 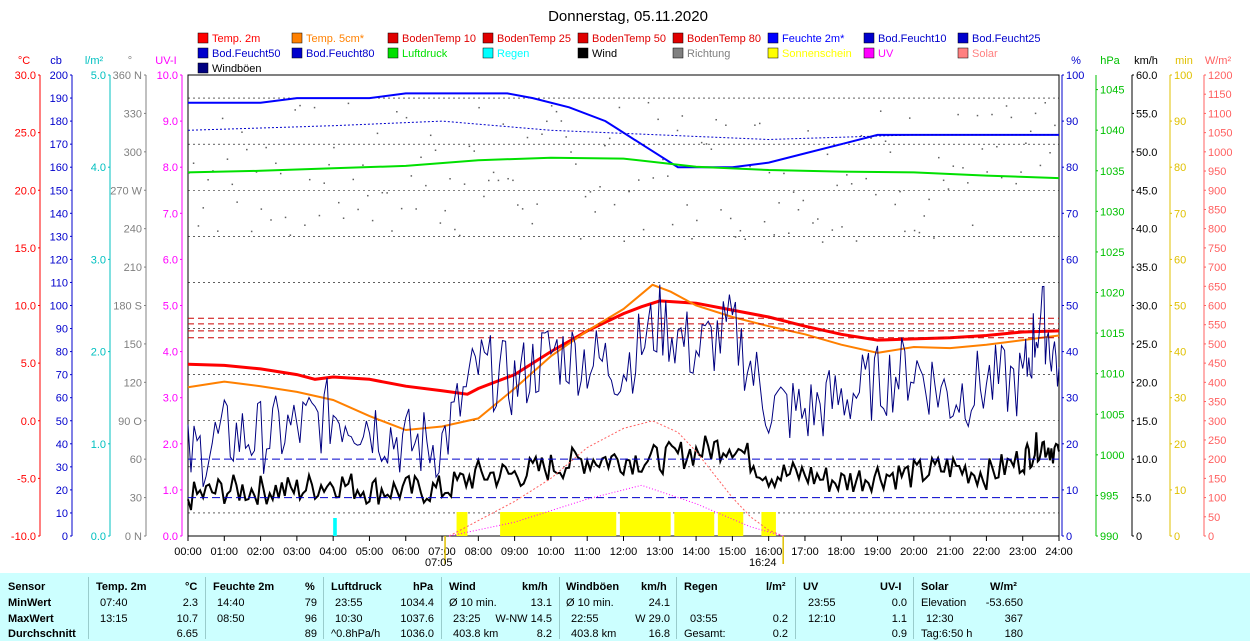 I want to click on x-tick-label: 18:00, so click(x=841, y=552).